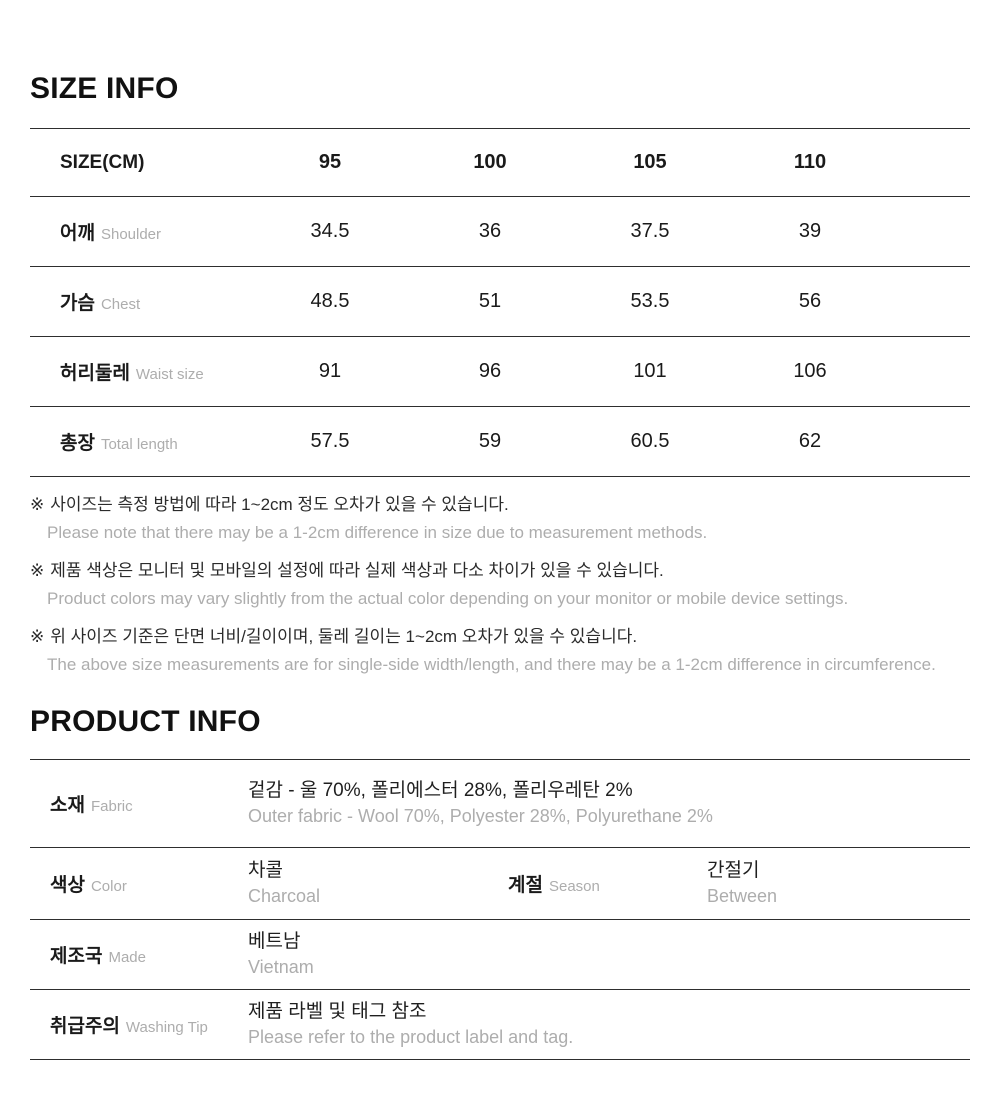  I want to click on row-label-ko: 색상, so click(67, 885).